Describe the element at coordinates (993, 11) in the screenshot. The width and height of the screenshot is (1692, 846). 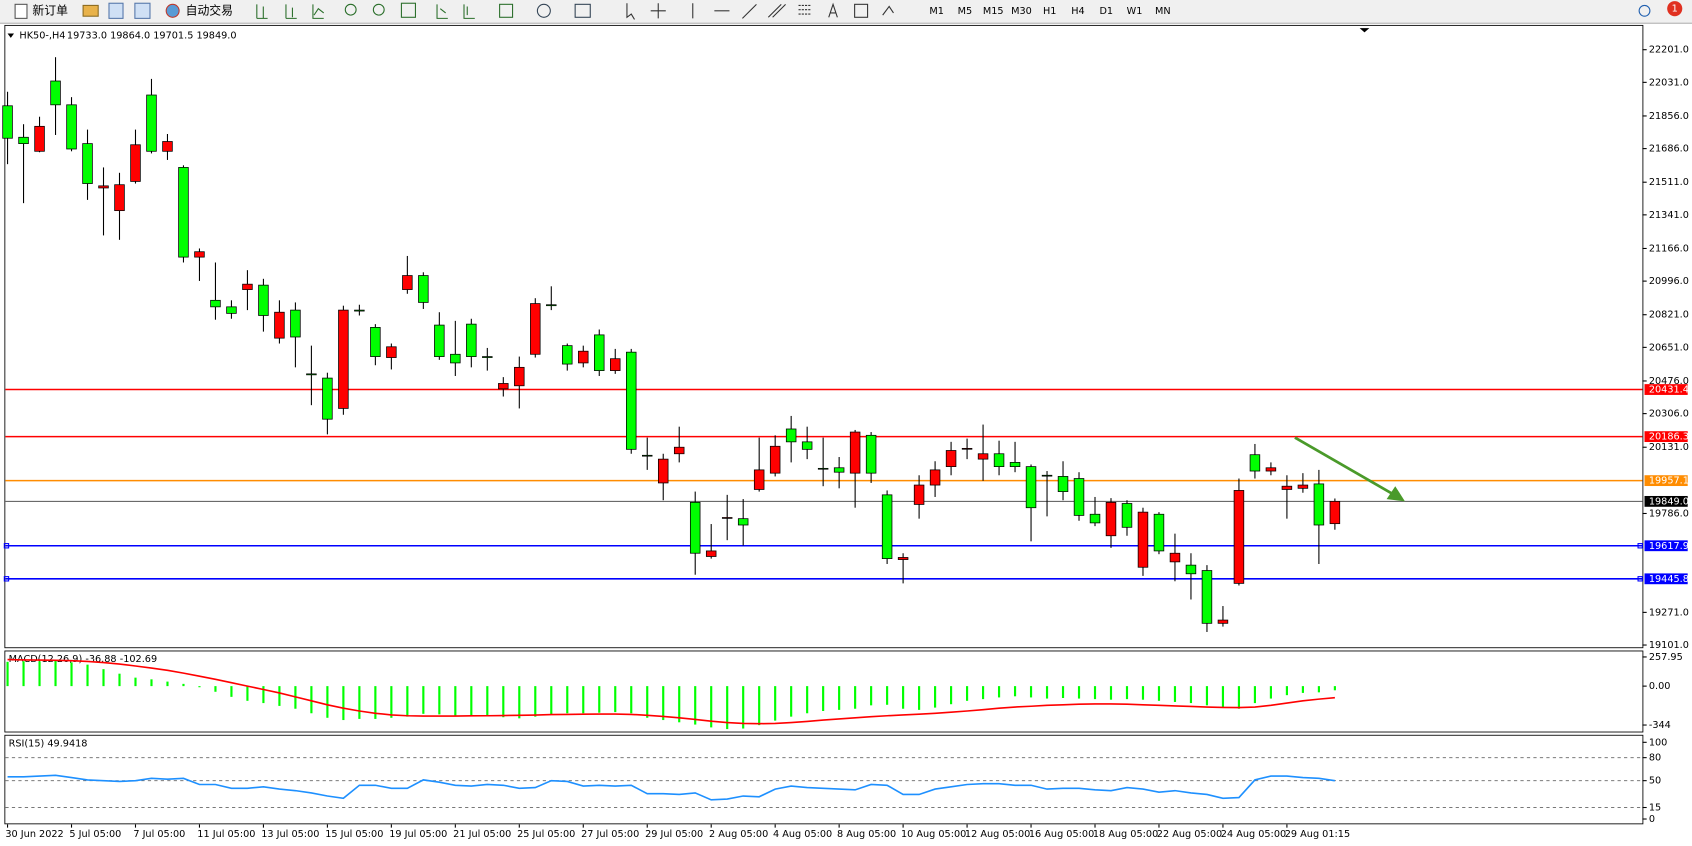
I see `timeframe-button: M15` at that location.